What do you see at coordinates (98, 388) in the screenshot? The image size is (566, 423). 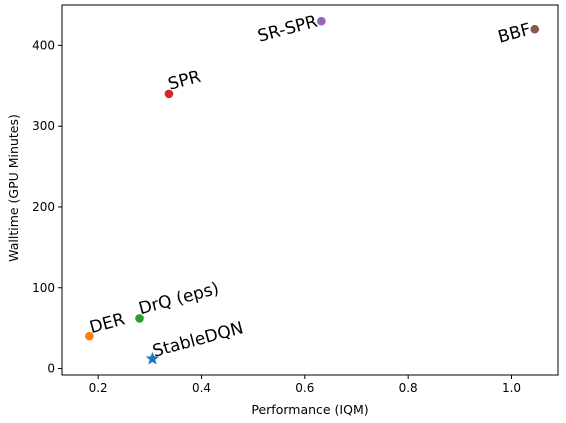 I see `x-tick-label: 0.2` at bounding box center [98, 388].